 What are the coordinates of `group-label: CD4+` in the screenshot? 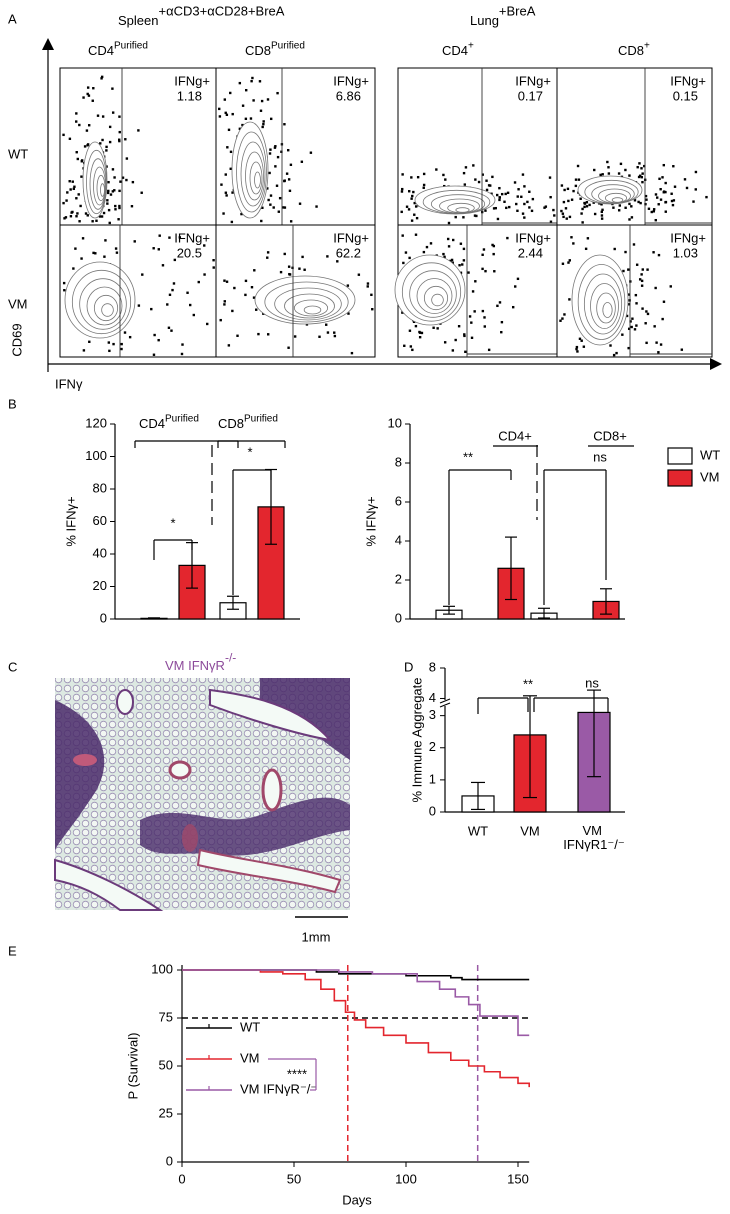 It's located at (515, 435).